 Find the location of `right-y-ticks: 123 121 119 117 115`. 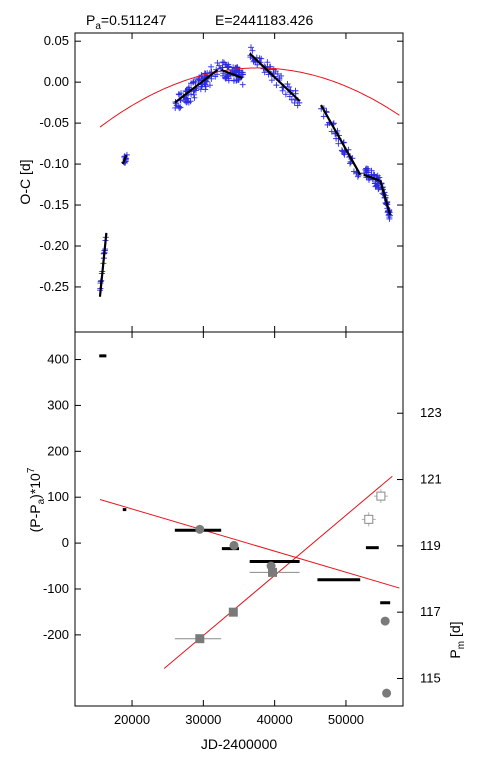

right-y-ticks: 123 121 119 117 115 is located at coordinates (419, 545).